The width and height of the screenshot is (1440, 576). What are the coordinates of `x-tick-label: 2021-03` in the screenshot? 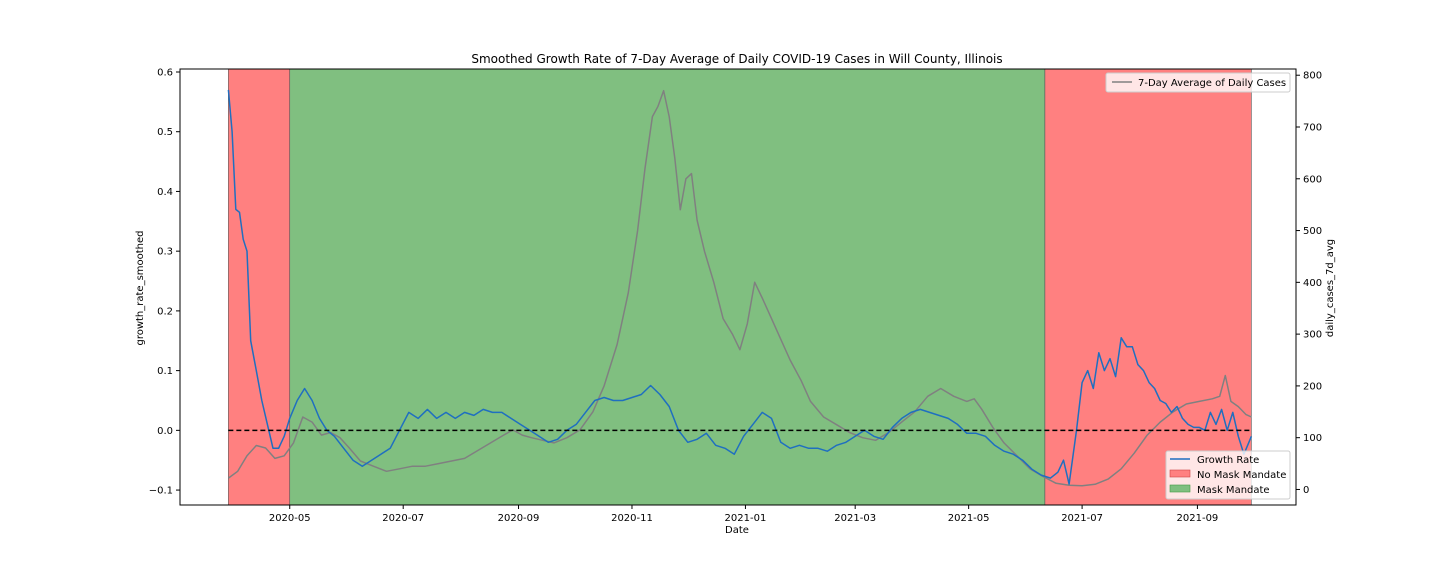 It's located at (855, 518).